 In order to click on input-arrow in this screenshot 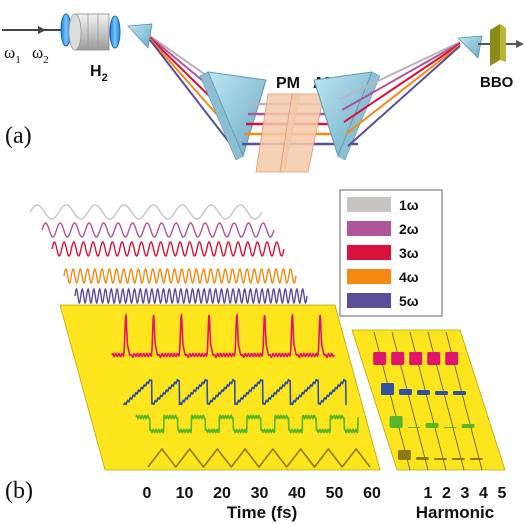, I will do `click(42, 30)`.